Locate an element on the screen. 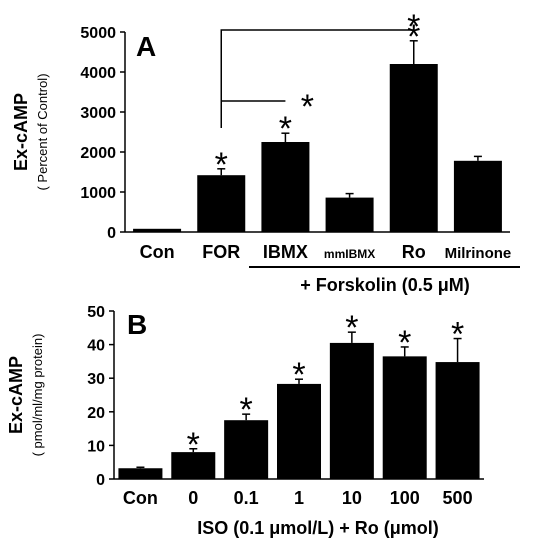  y-tick-label: 1000 is located at coordinates (98, 193).